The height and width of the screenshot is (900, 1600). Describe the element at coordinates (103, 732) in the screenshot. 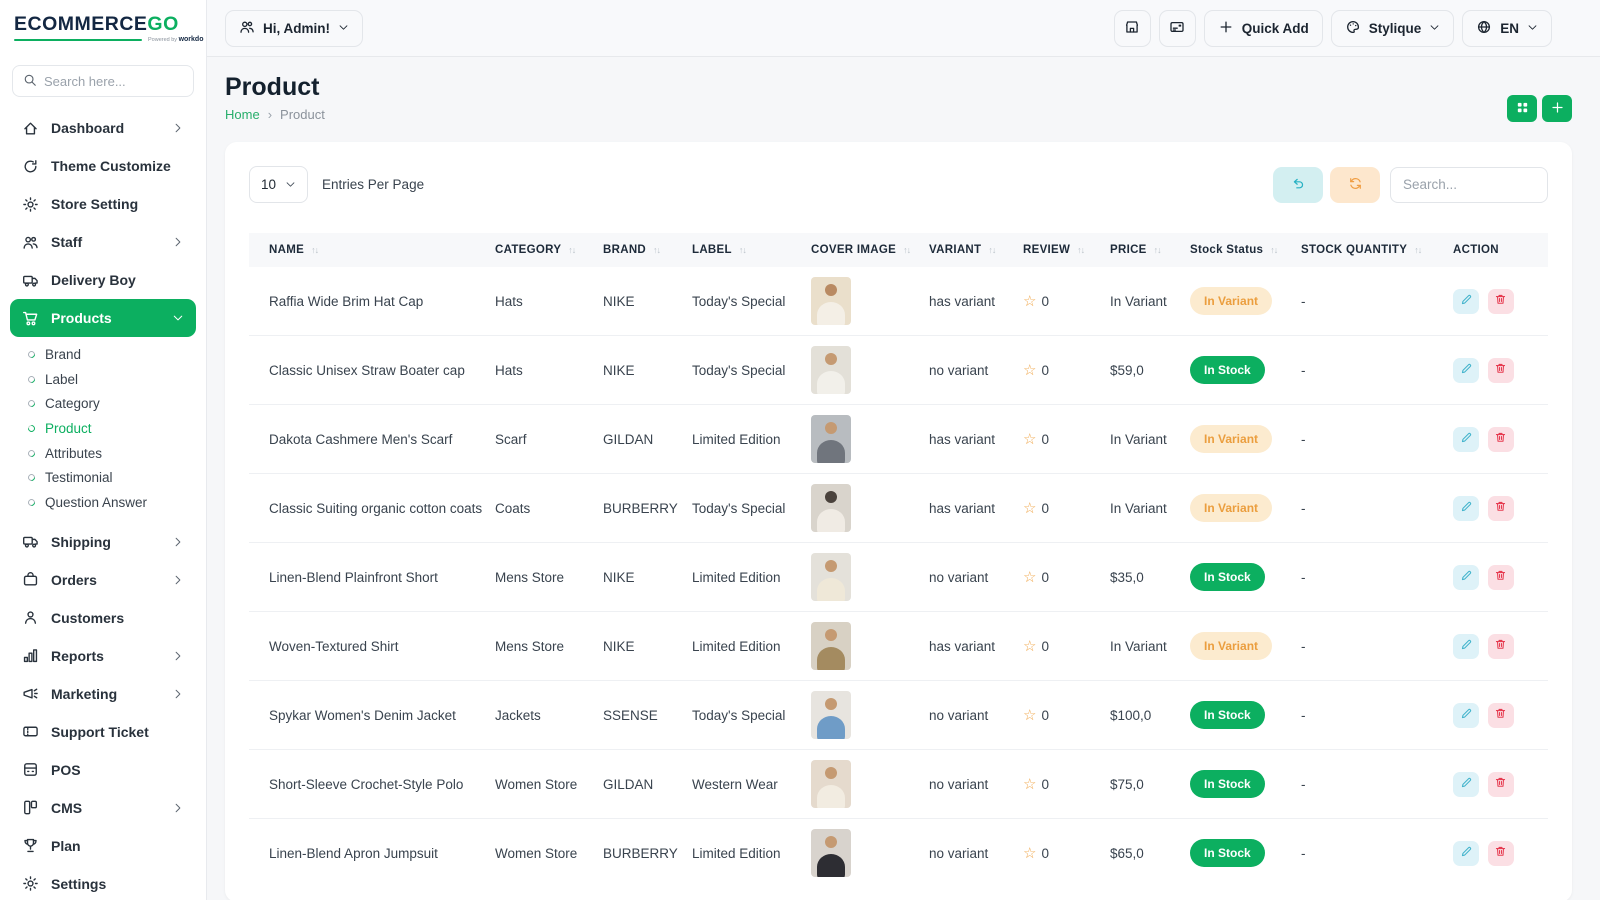

I see `sidebar-item-support-ticket: Support Ticket` at that location.